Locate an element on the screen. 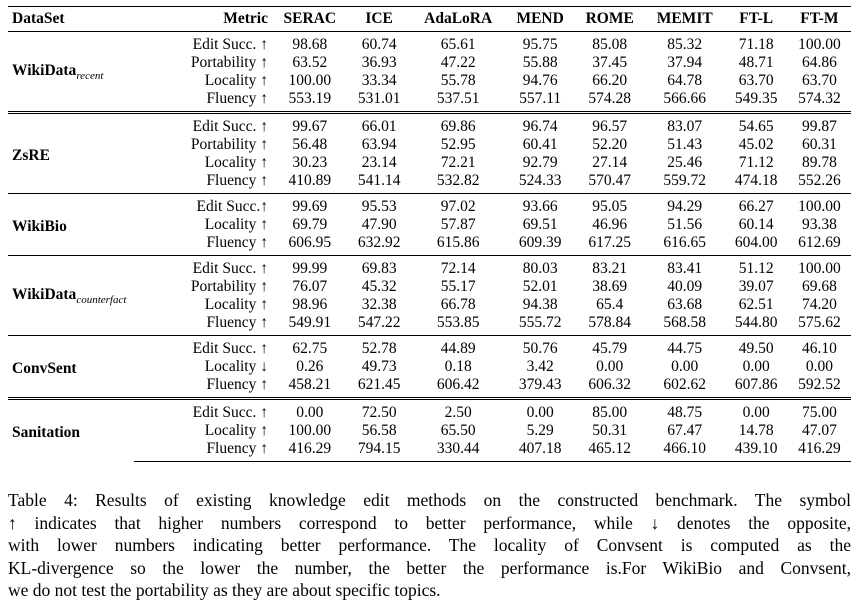 This screenshot has height=603, width=859. header-memit: MEMIT is located at coordinates (684, 19).